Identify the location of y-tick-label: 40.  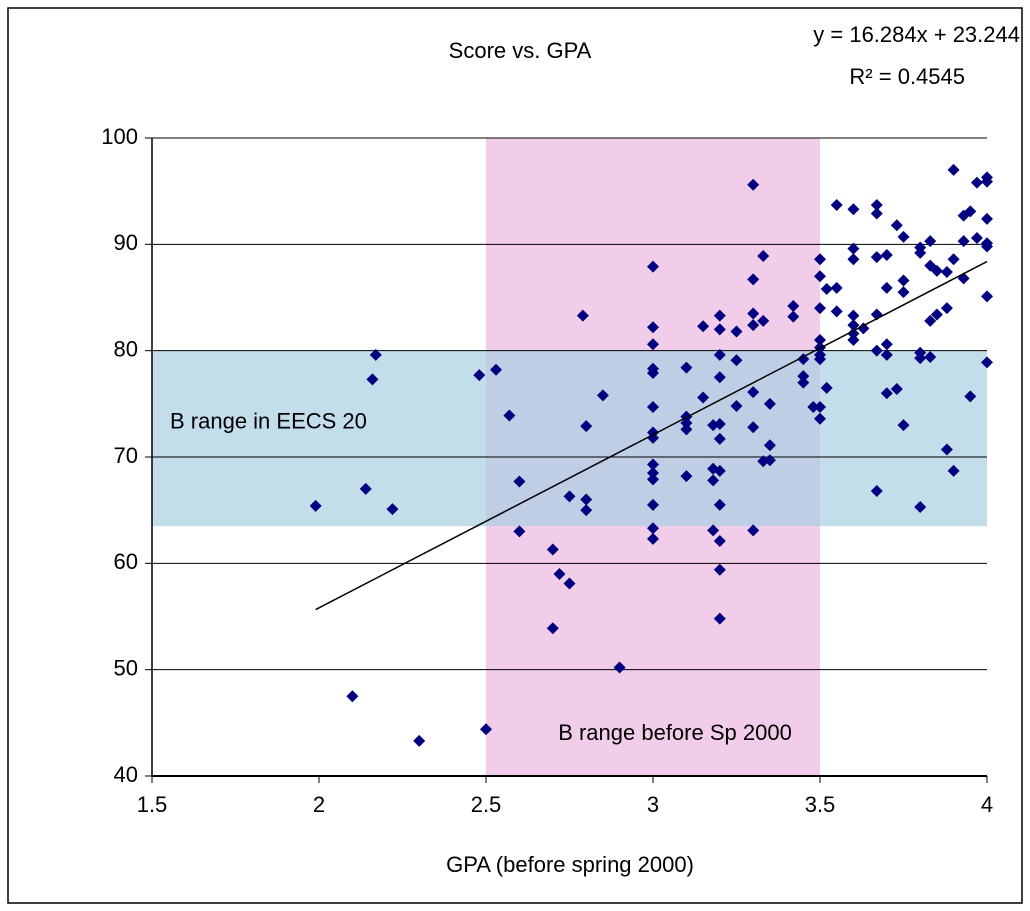
(126, 774).